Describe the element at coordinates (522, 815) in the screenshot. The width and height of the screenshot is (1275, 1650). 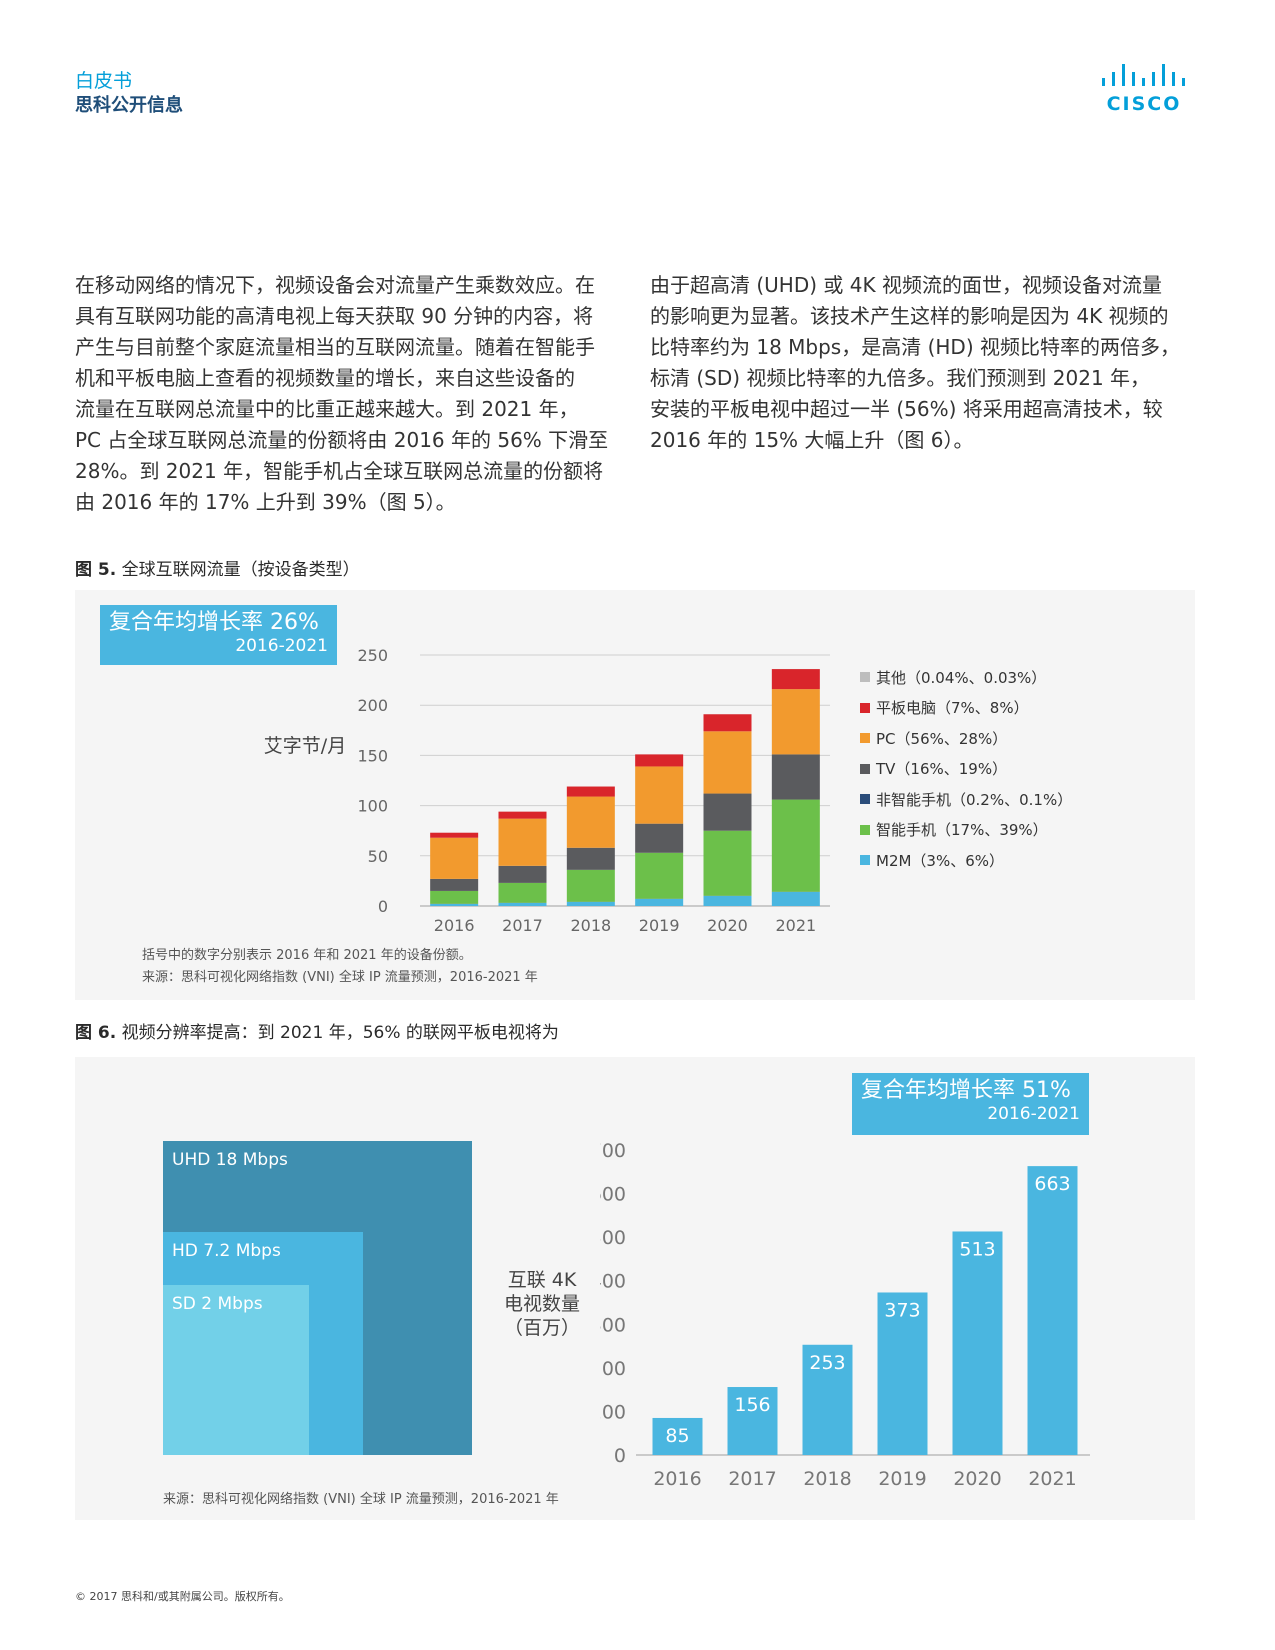
I see `figure5-bar-tablet-2017` at that location.